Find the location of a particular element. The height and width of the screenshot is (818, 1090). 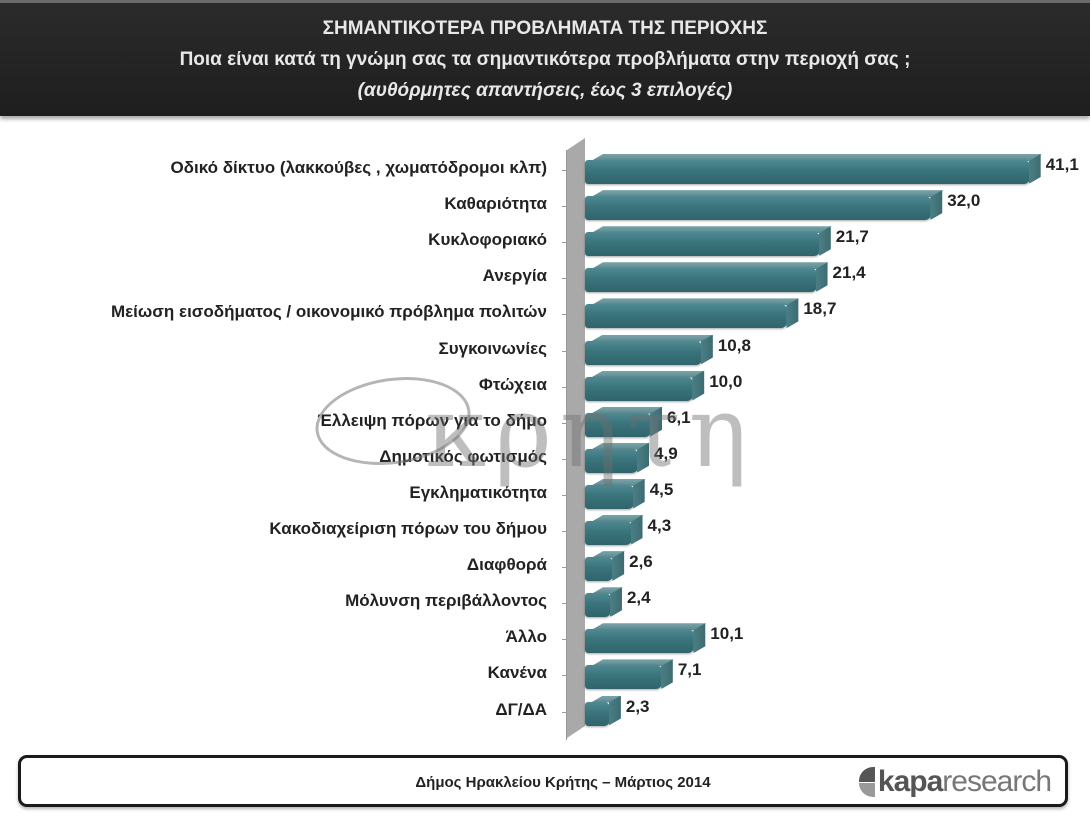

bar-row: Κακοδιαχείριση πόρων του δήμου 4,3 is located at coordinates (545, 531).